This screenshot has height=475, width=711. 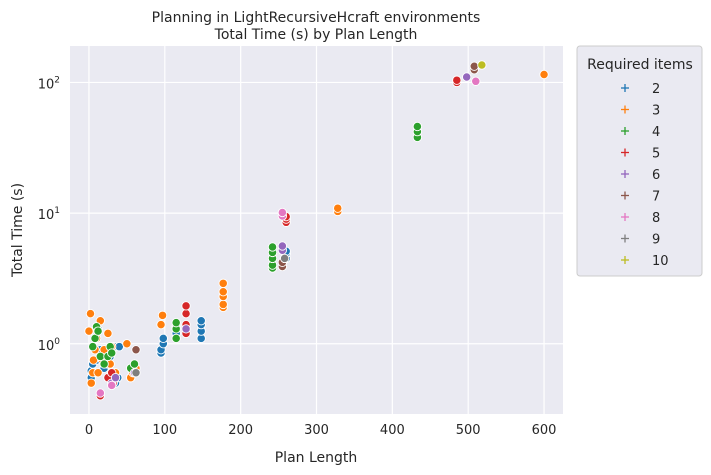 What do you see at coordinates (656, 175) in the screenshot?
I see `legend-label: 6` at bounding box center [656, 175].